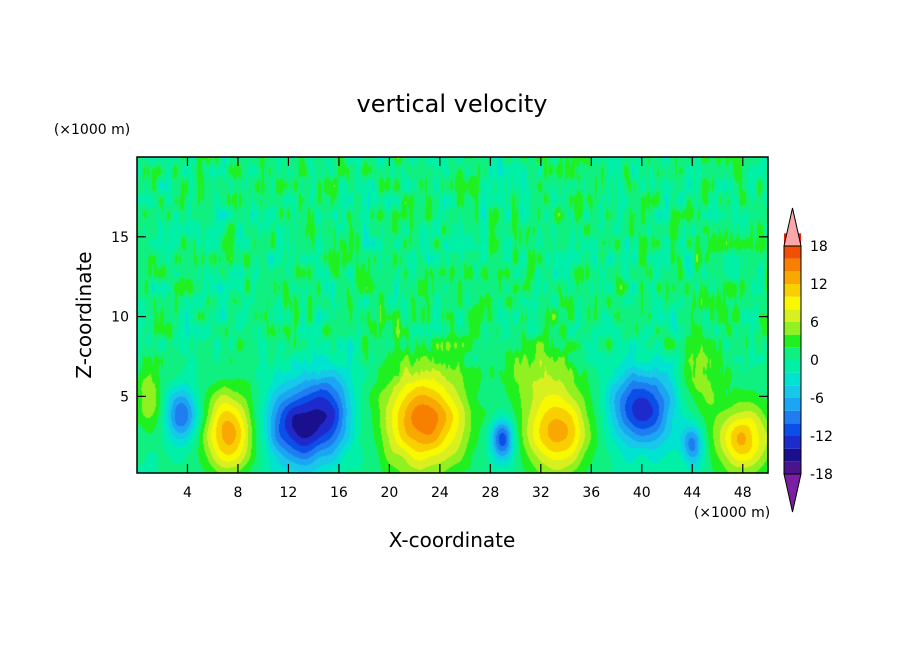 This screenshot has height=654, width=904. I want to click on colorbar-frame, so click(792, 360).